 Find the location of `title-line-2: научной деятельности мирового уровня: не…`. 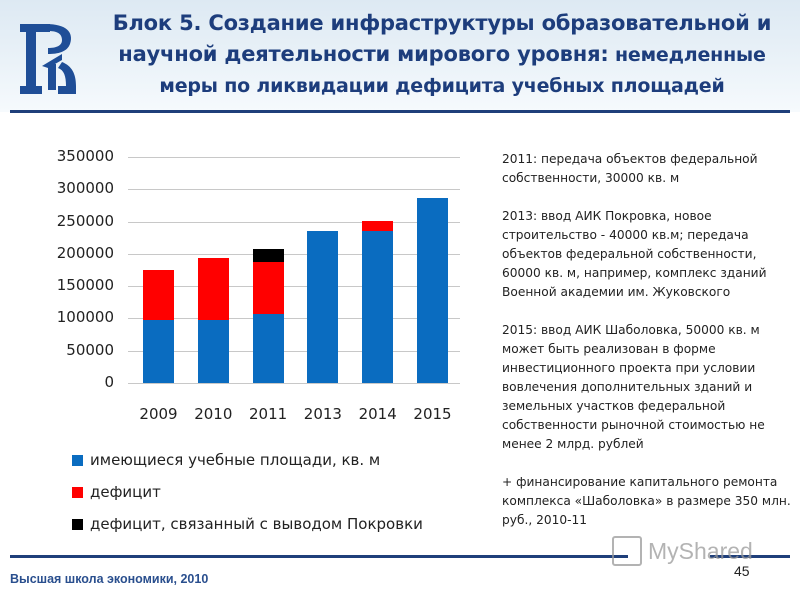

title-line-2: научной деятельности мирового уровня: не… is located at coordinates (442, 55).